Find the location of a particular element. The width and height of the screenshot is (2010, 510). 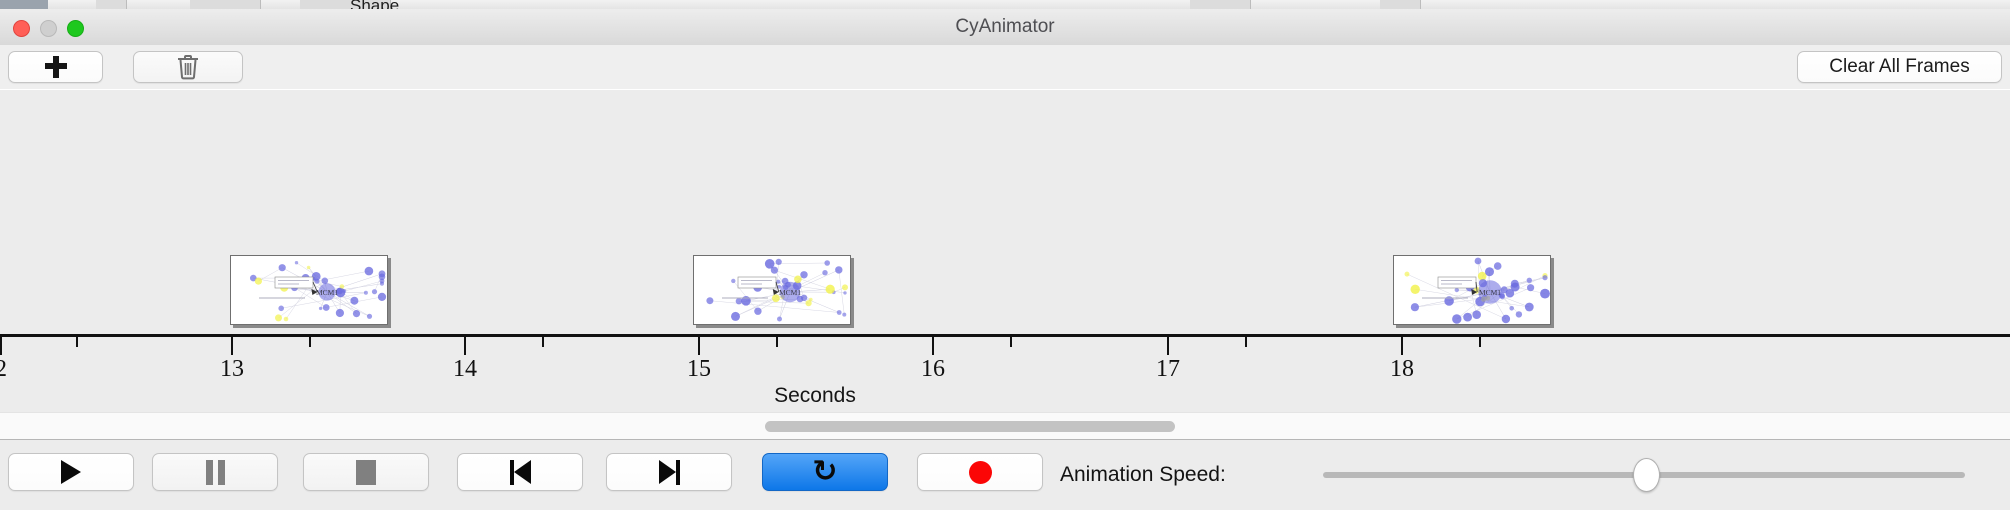

slider-thumb is located at coordinates (1646, 475).